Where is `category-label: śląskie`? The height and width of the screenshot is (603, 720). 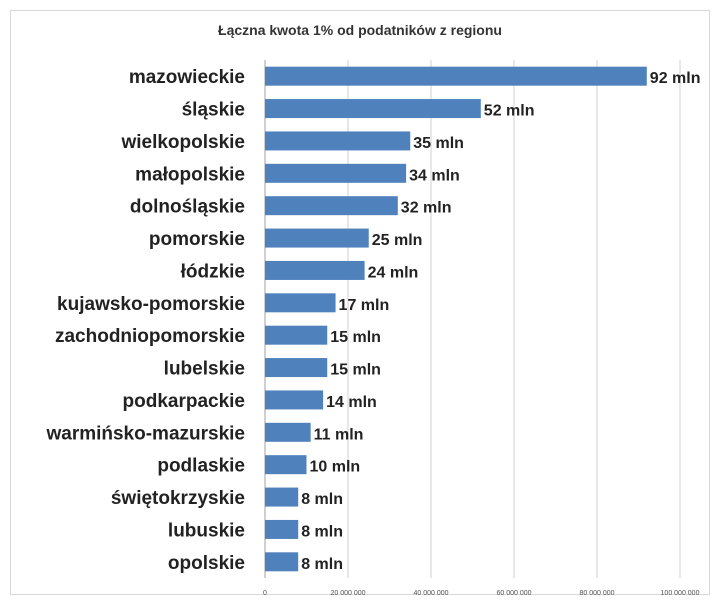 category-label: śląskie is located at coordinates (213, 110).